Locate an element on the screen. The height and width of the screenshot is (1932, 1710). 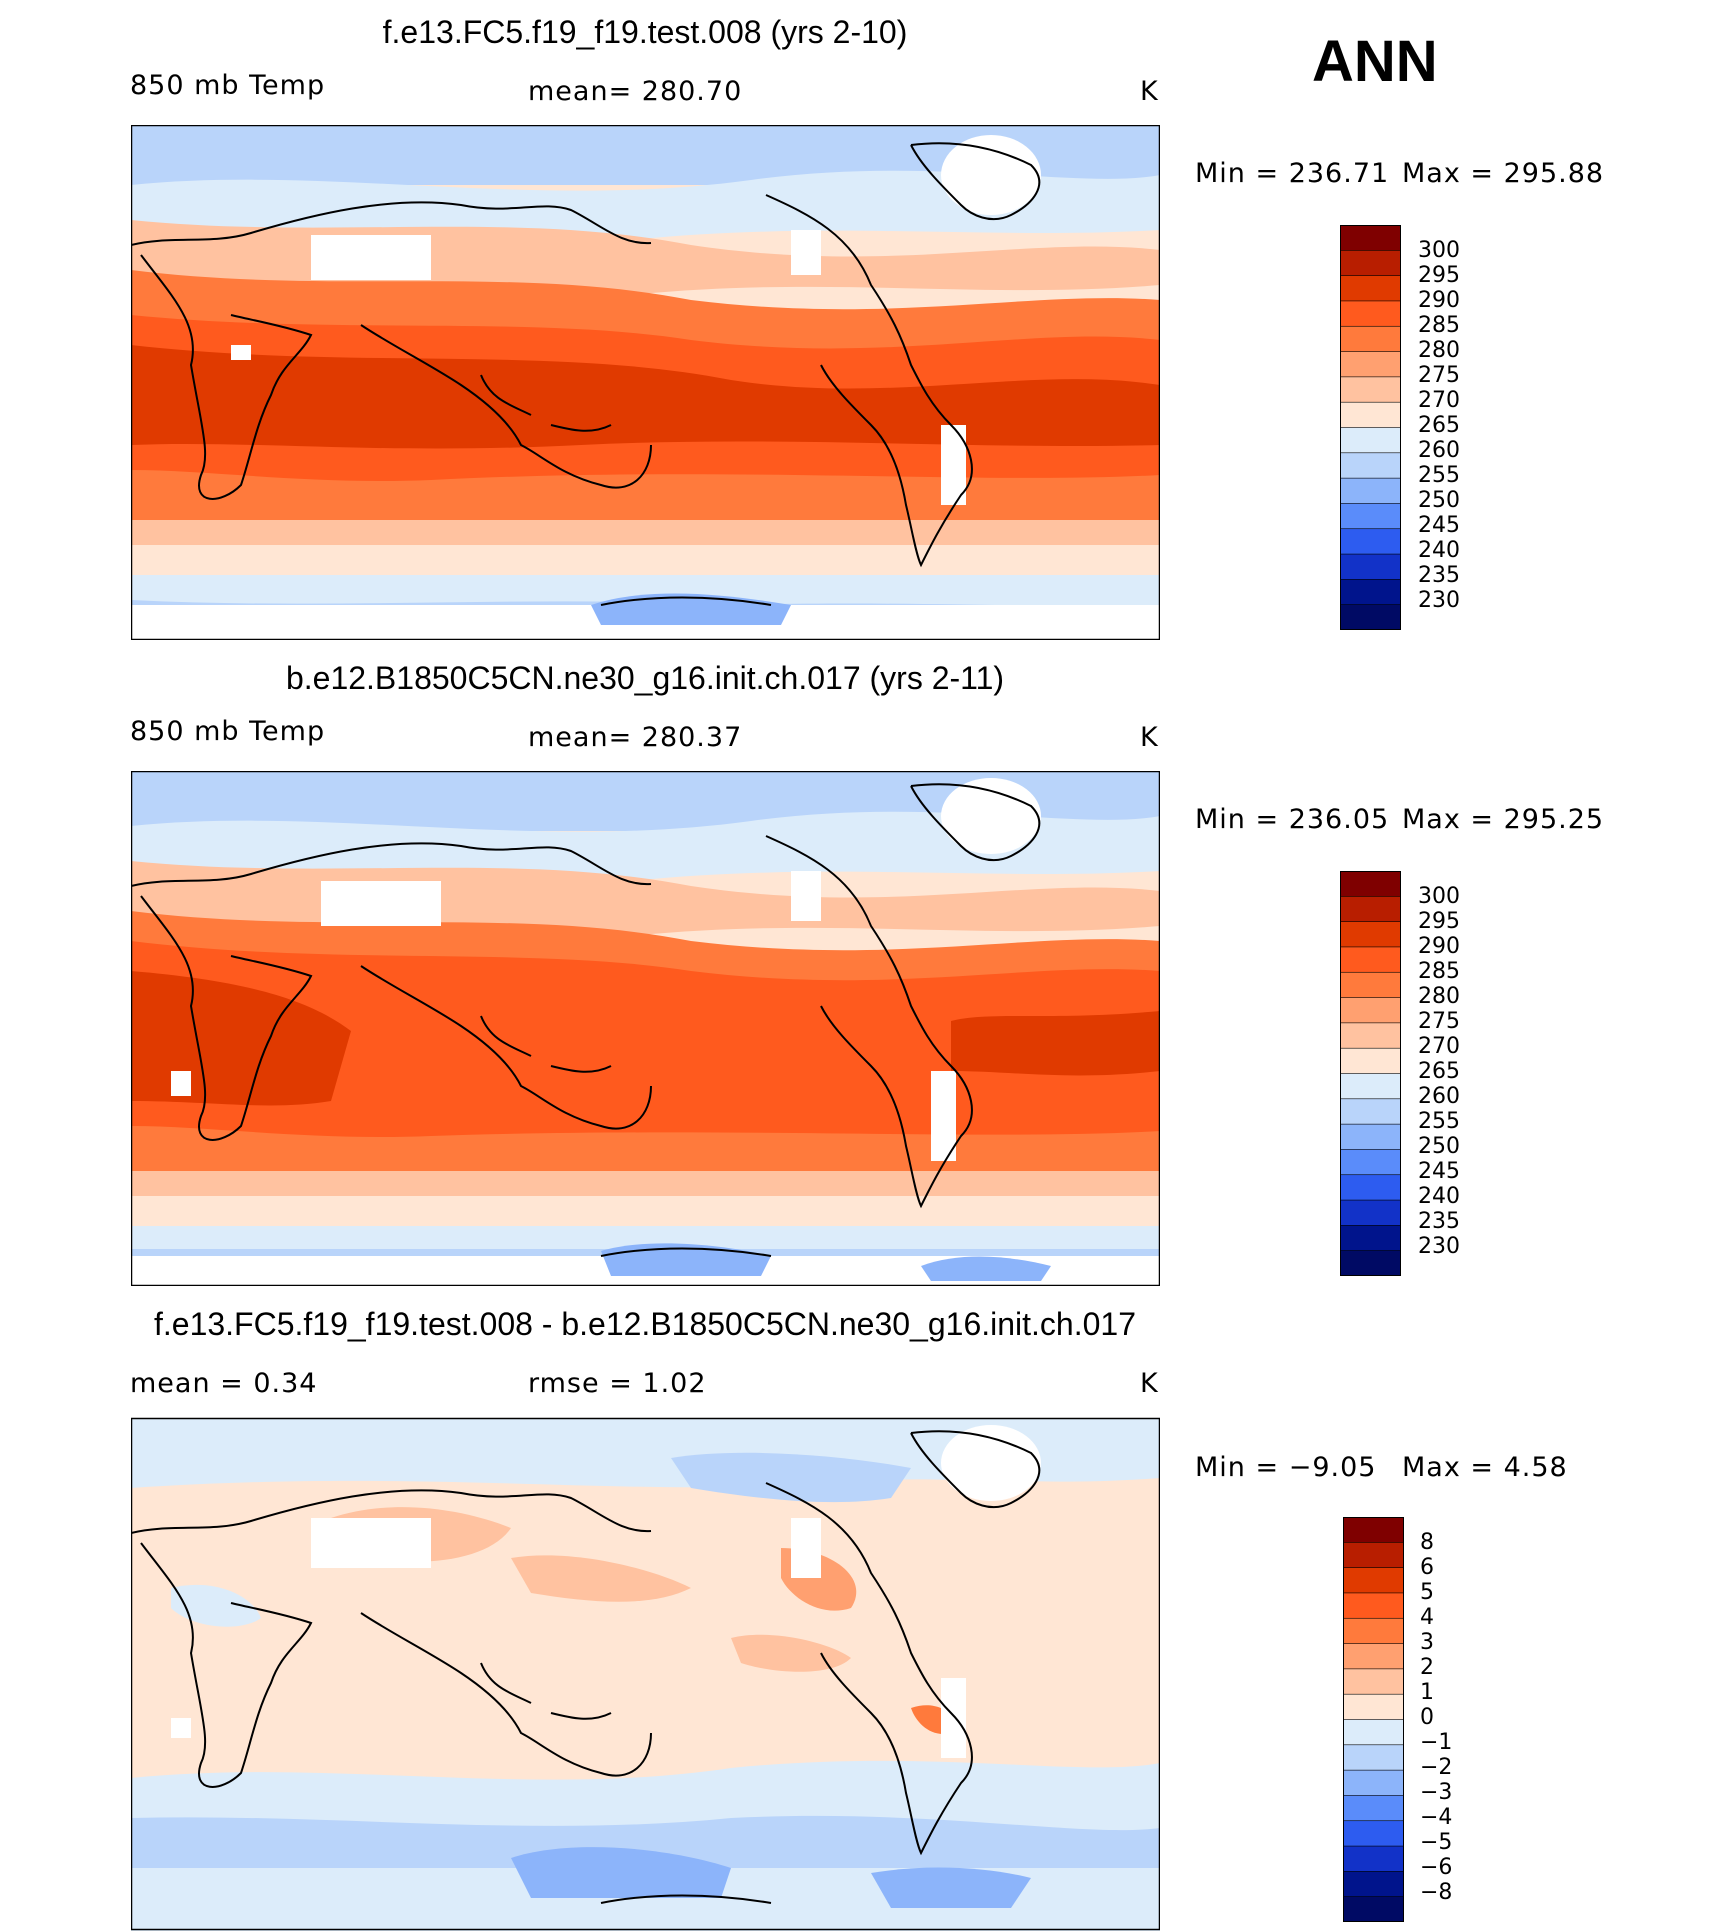
colorbar-tick-label: −5 is located at coordinates (1436, 1842).